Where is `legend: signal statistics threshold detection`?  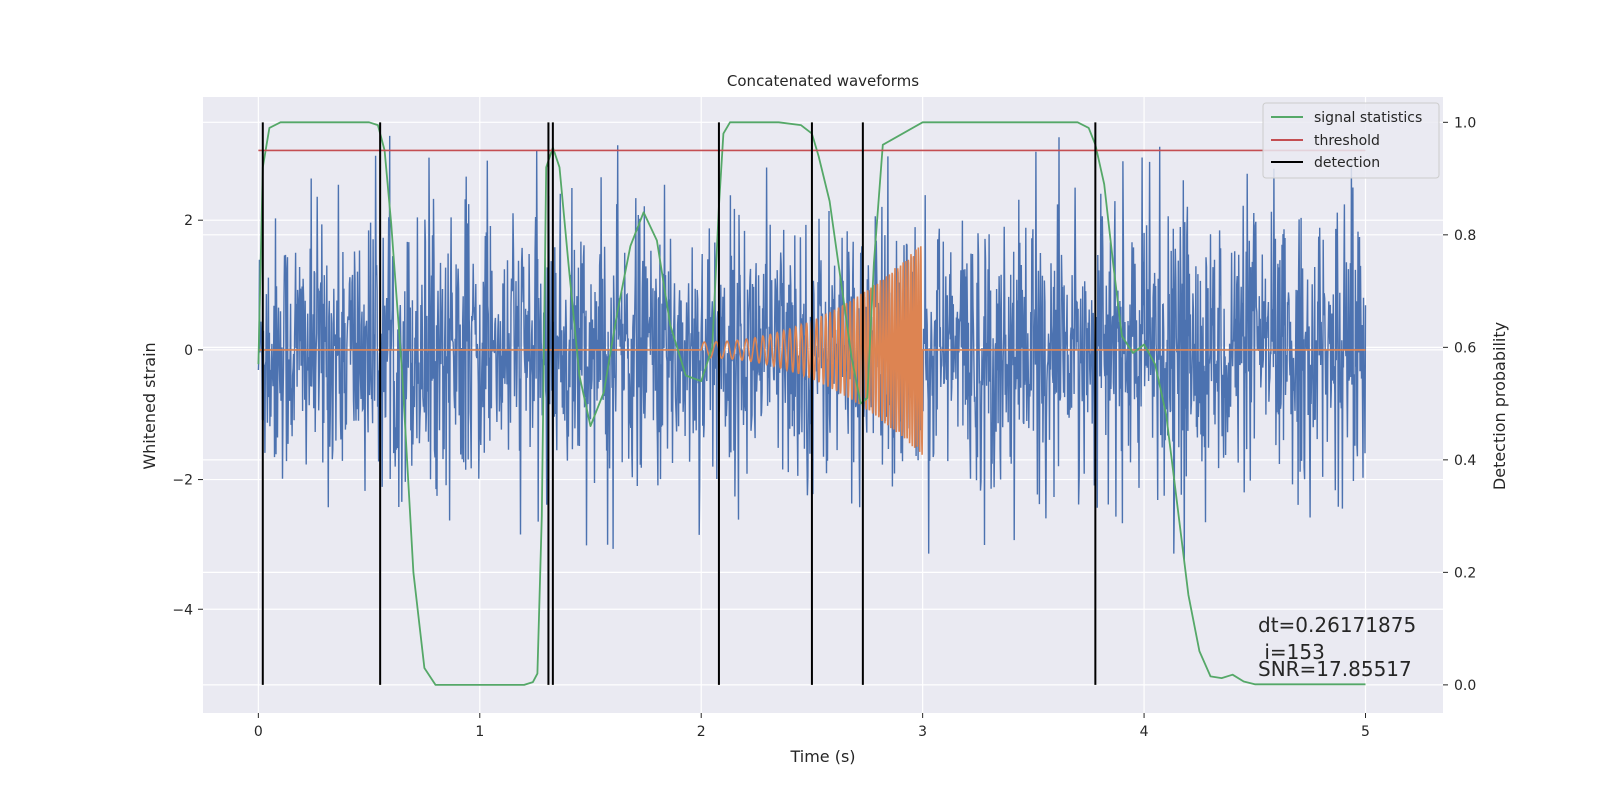 legend: signal statistics threshold detection is located at coordinates (1351, 140).